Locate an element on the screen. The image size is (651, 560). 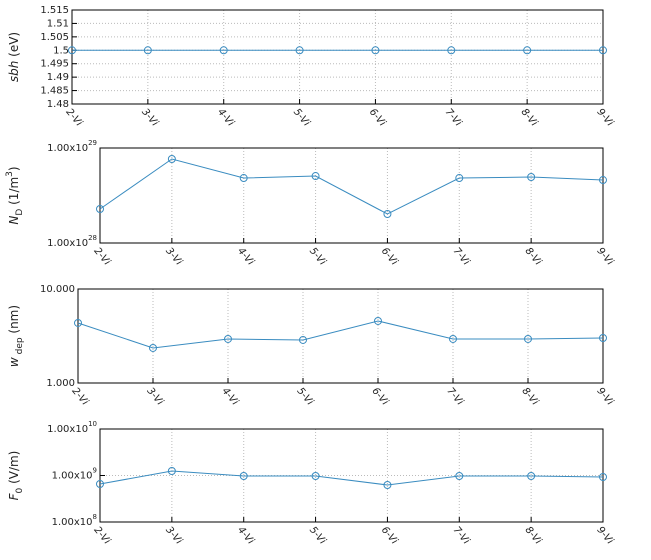
tick-text: 1.495 is located at coordinates (54, 64).